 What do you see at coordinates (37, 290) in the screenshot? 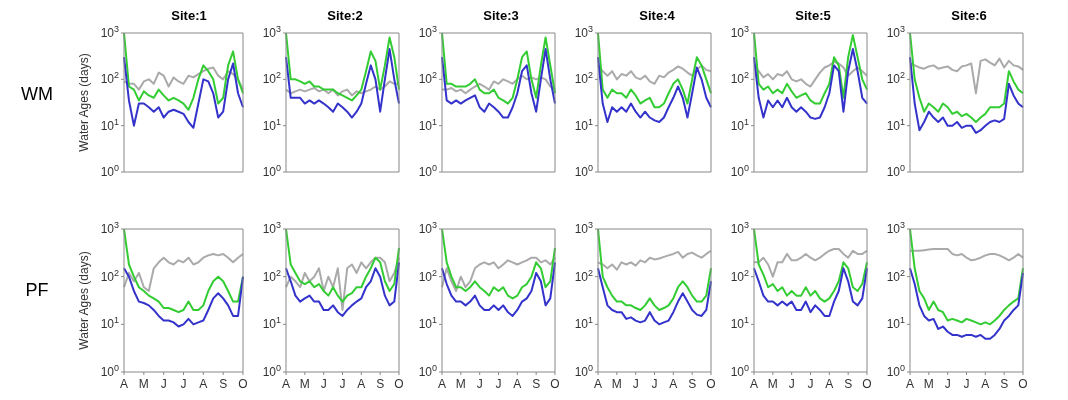
I see `text: PF` at bounding box center [37, 290].